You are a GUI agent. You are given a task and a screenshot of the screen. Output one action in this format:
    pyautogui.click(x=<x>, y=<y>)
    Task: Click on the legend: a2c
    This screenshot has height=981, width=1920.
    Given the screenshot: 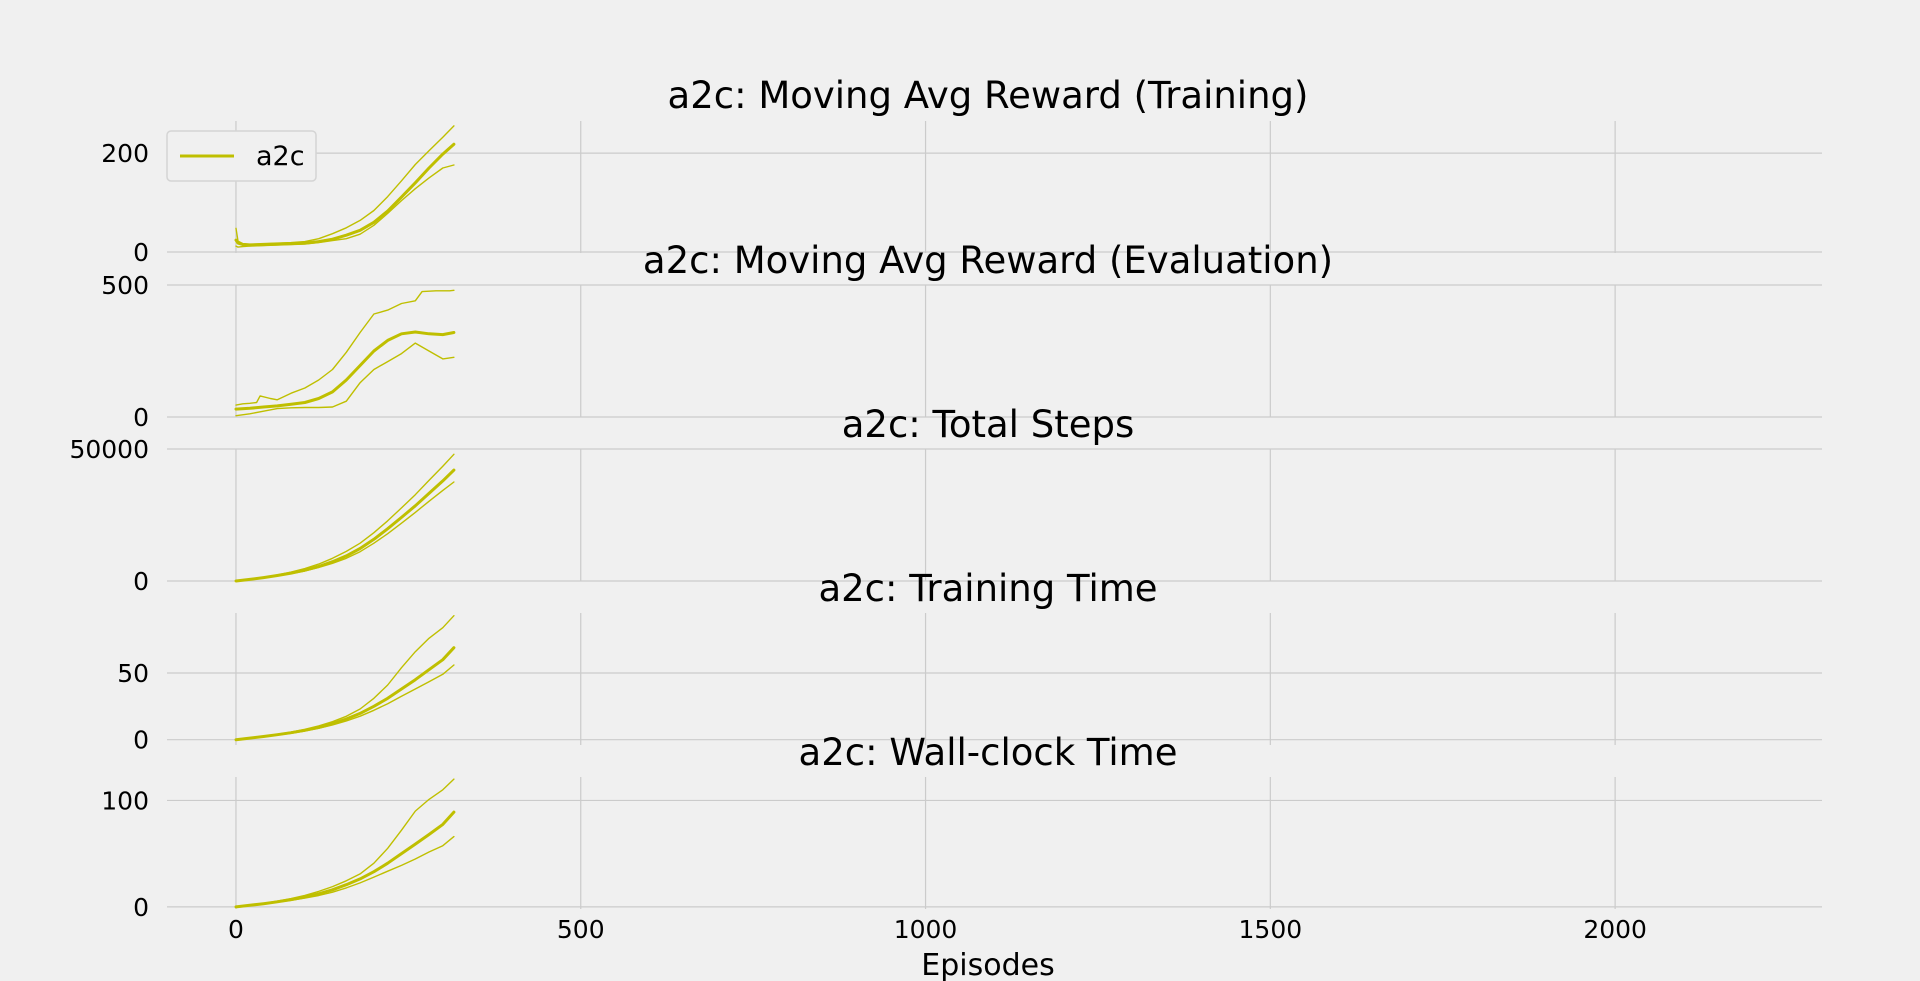 What is the action you would take?
    pyautogui.click(x=241, y=156)
    